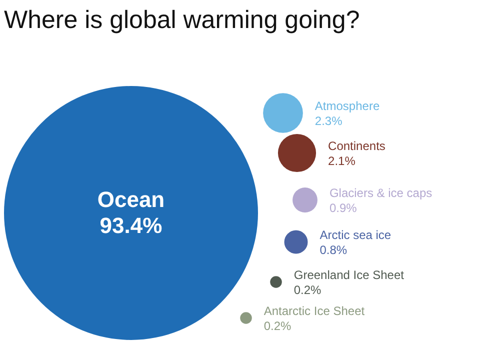 The image size is (498, 345). I want to click on data-label: 93.4%, so click(131, 225).